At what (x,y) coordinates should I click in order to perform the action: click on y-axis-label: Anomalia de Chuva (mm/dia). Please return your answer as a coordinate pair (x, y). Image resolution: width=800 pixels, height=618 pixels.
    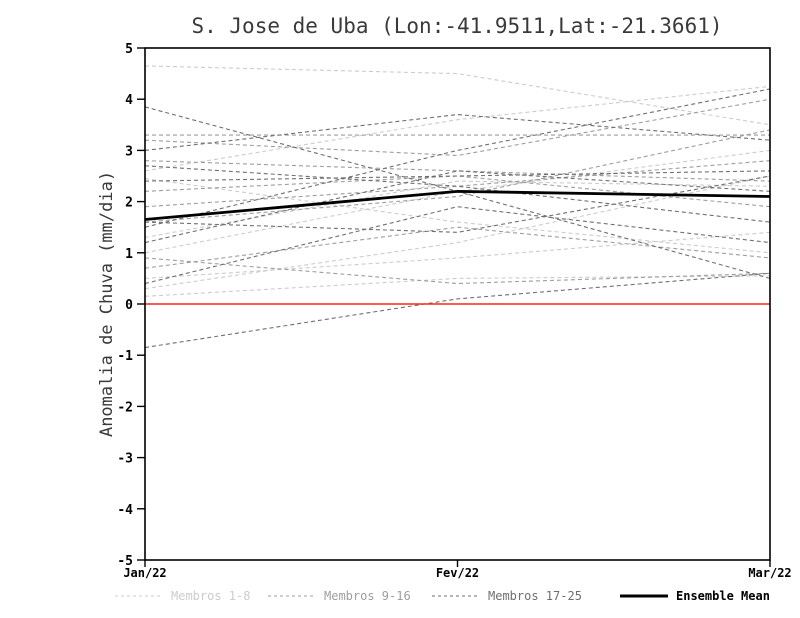
    Looking at the image, I should click on (107, 304).